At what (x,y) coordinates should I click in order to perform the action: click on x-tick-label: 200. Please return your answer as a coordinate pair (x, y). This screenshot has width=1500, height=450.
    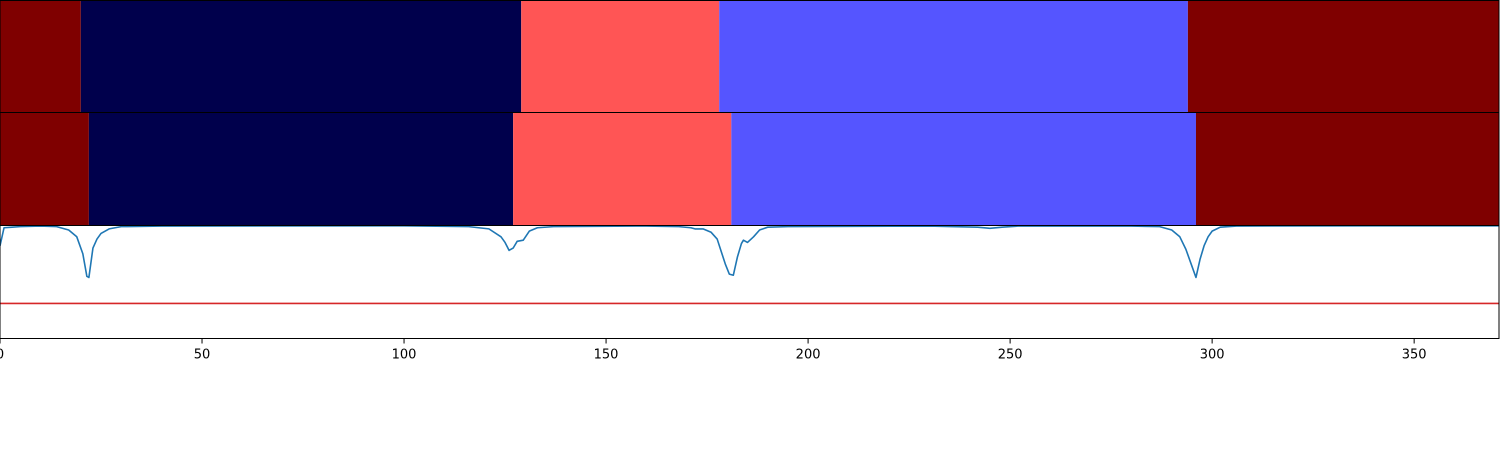
    Looking at the image, I should click on (808, 355).